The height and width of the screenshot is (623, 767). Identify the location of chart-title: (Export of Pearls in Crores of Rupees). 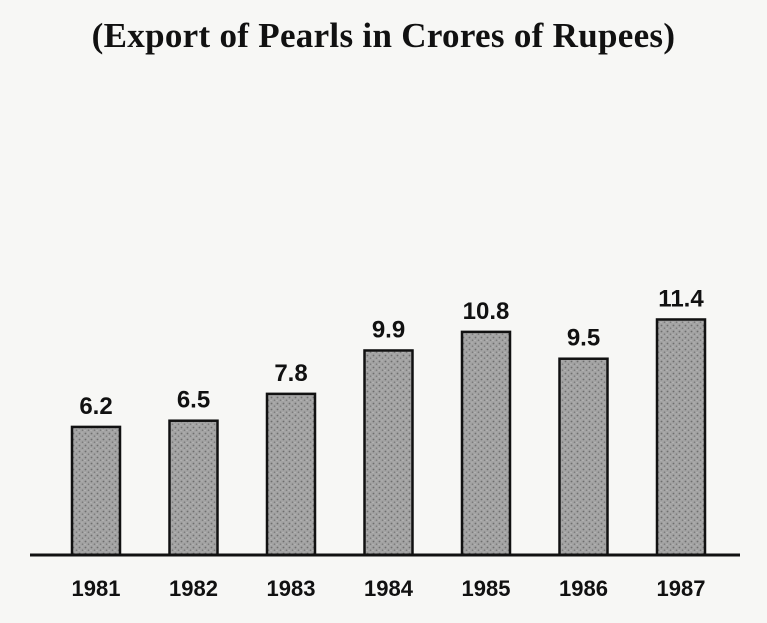
(383, 35).